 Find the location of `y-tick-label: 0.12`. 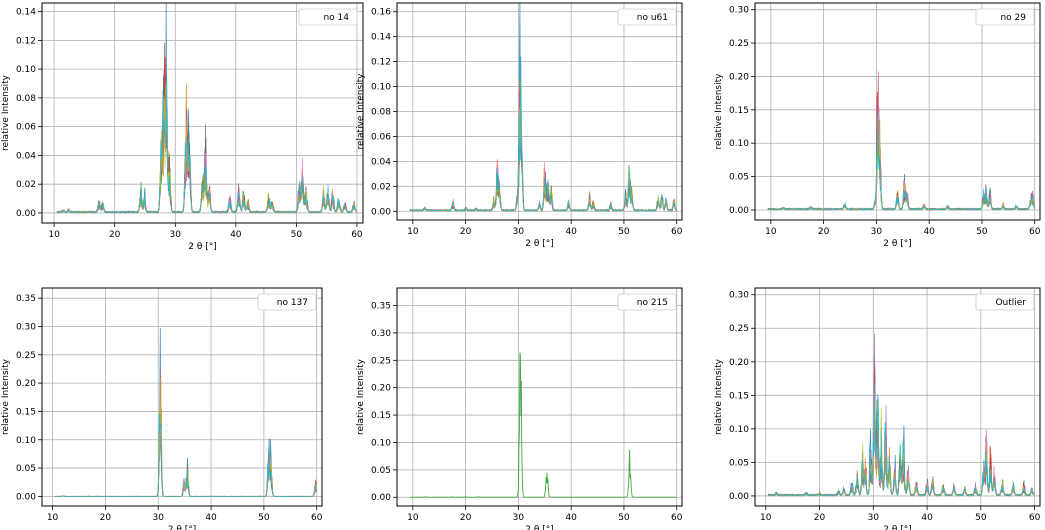

y-tick-label: 0.12 is located at coordinates (381, 63).